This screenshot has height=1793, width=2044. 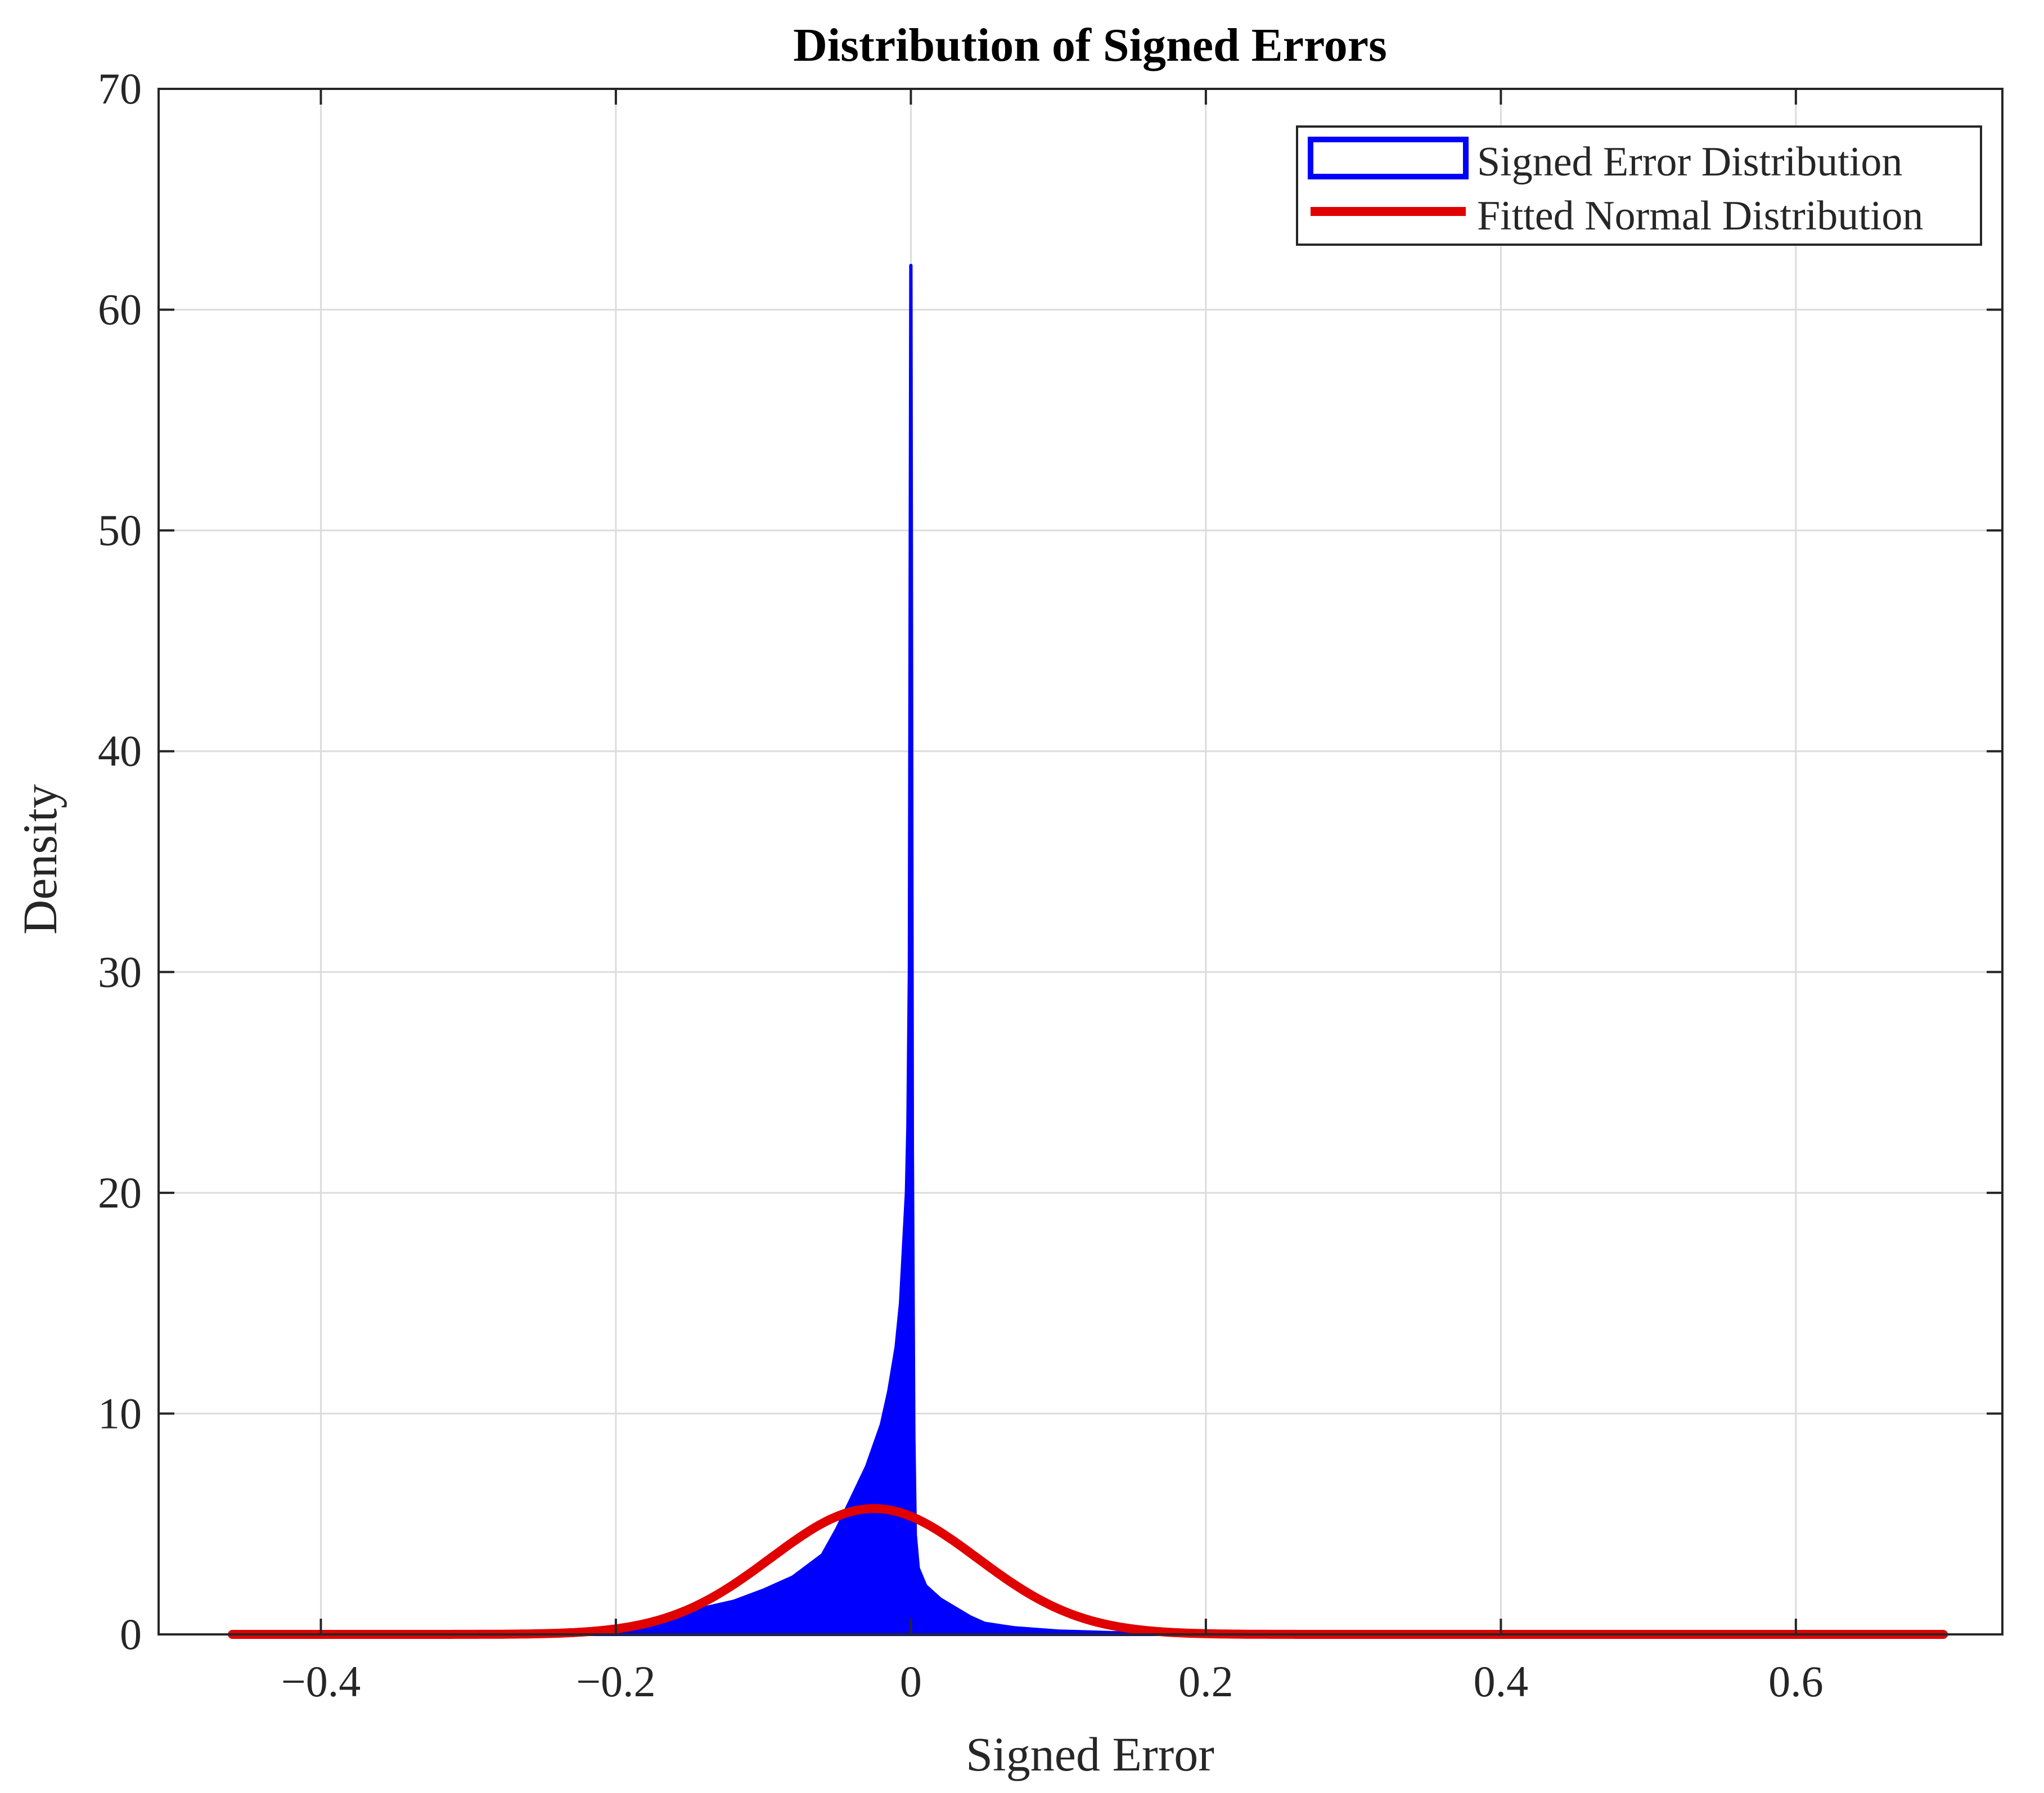 I want to click on x-tick-label: −0.2, so click(x=616, y=1681).